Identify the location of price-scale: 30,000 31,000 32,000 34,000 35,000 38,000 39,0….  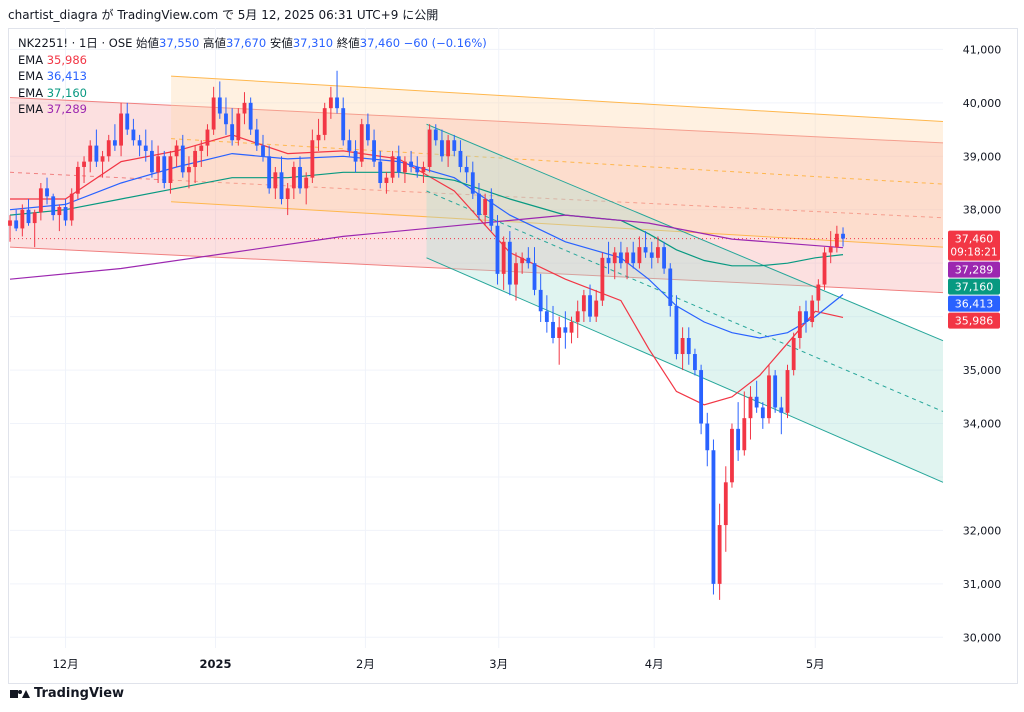
(974, 343).